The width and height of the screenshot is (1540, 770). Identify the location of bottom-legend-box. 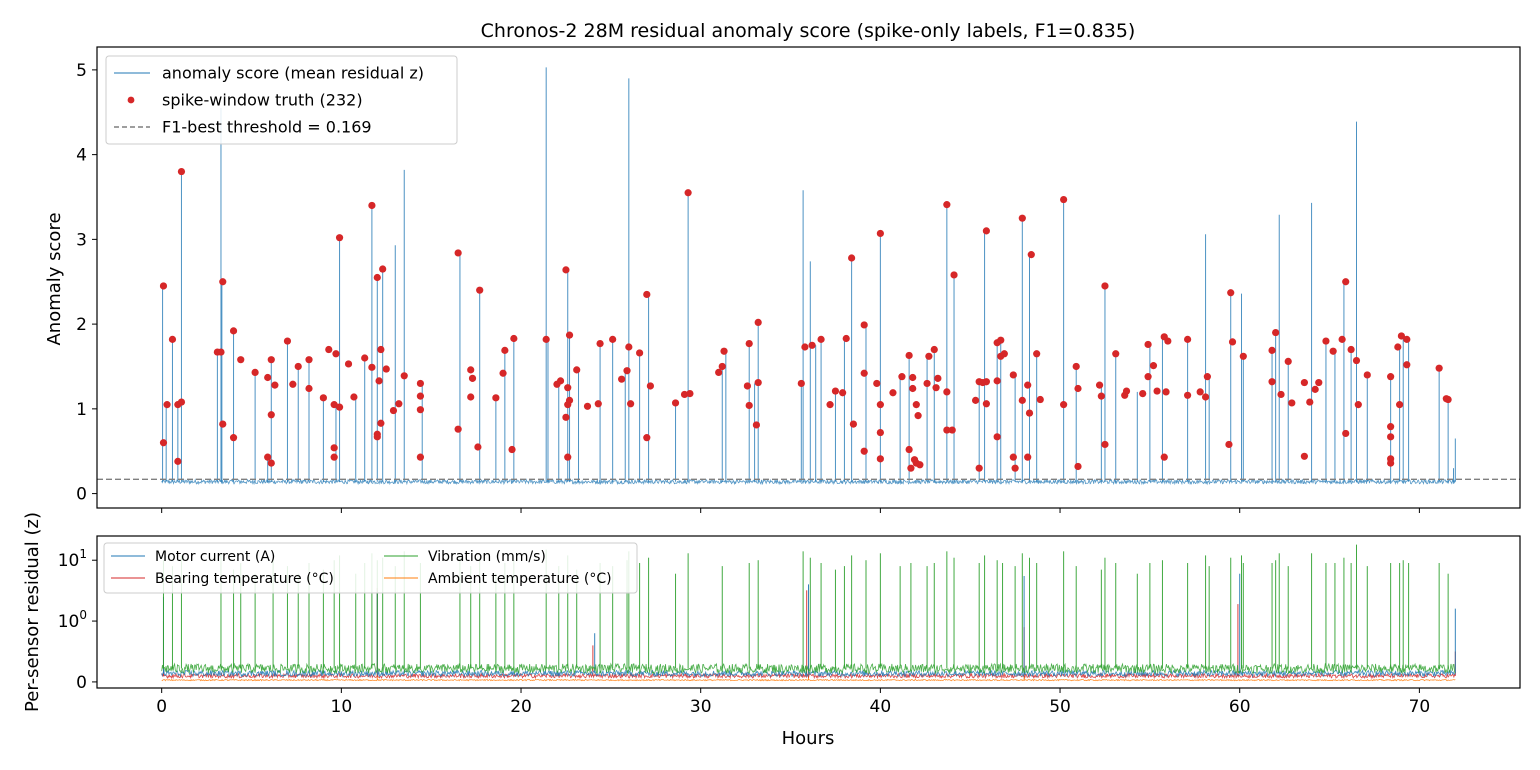
(370, 568).